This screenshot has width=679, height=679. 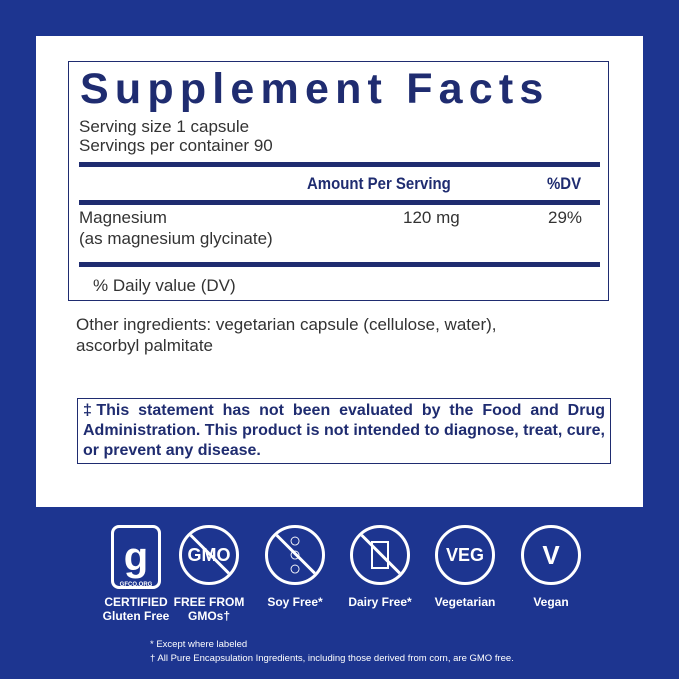 I want to click on badge-vegetarian: VEG Vegetarian, so click(x=465, y=567).